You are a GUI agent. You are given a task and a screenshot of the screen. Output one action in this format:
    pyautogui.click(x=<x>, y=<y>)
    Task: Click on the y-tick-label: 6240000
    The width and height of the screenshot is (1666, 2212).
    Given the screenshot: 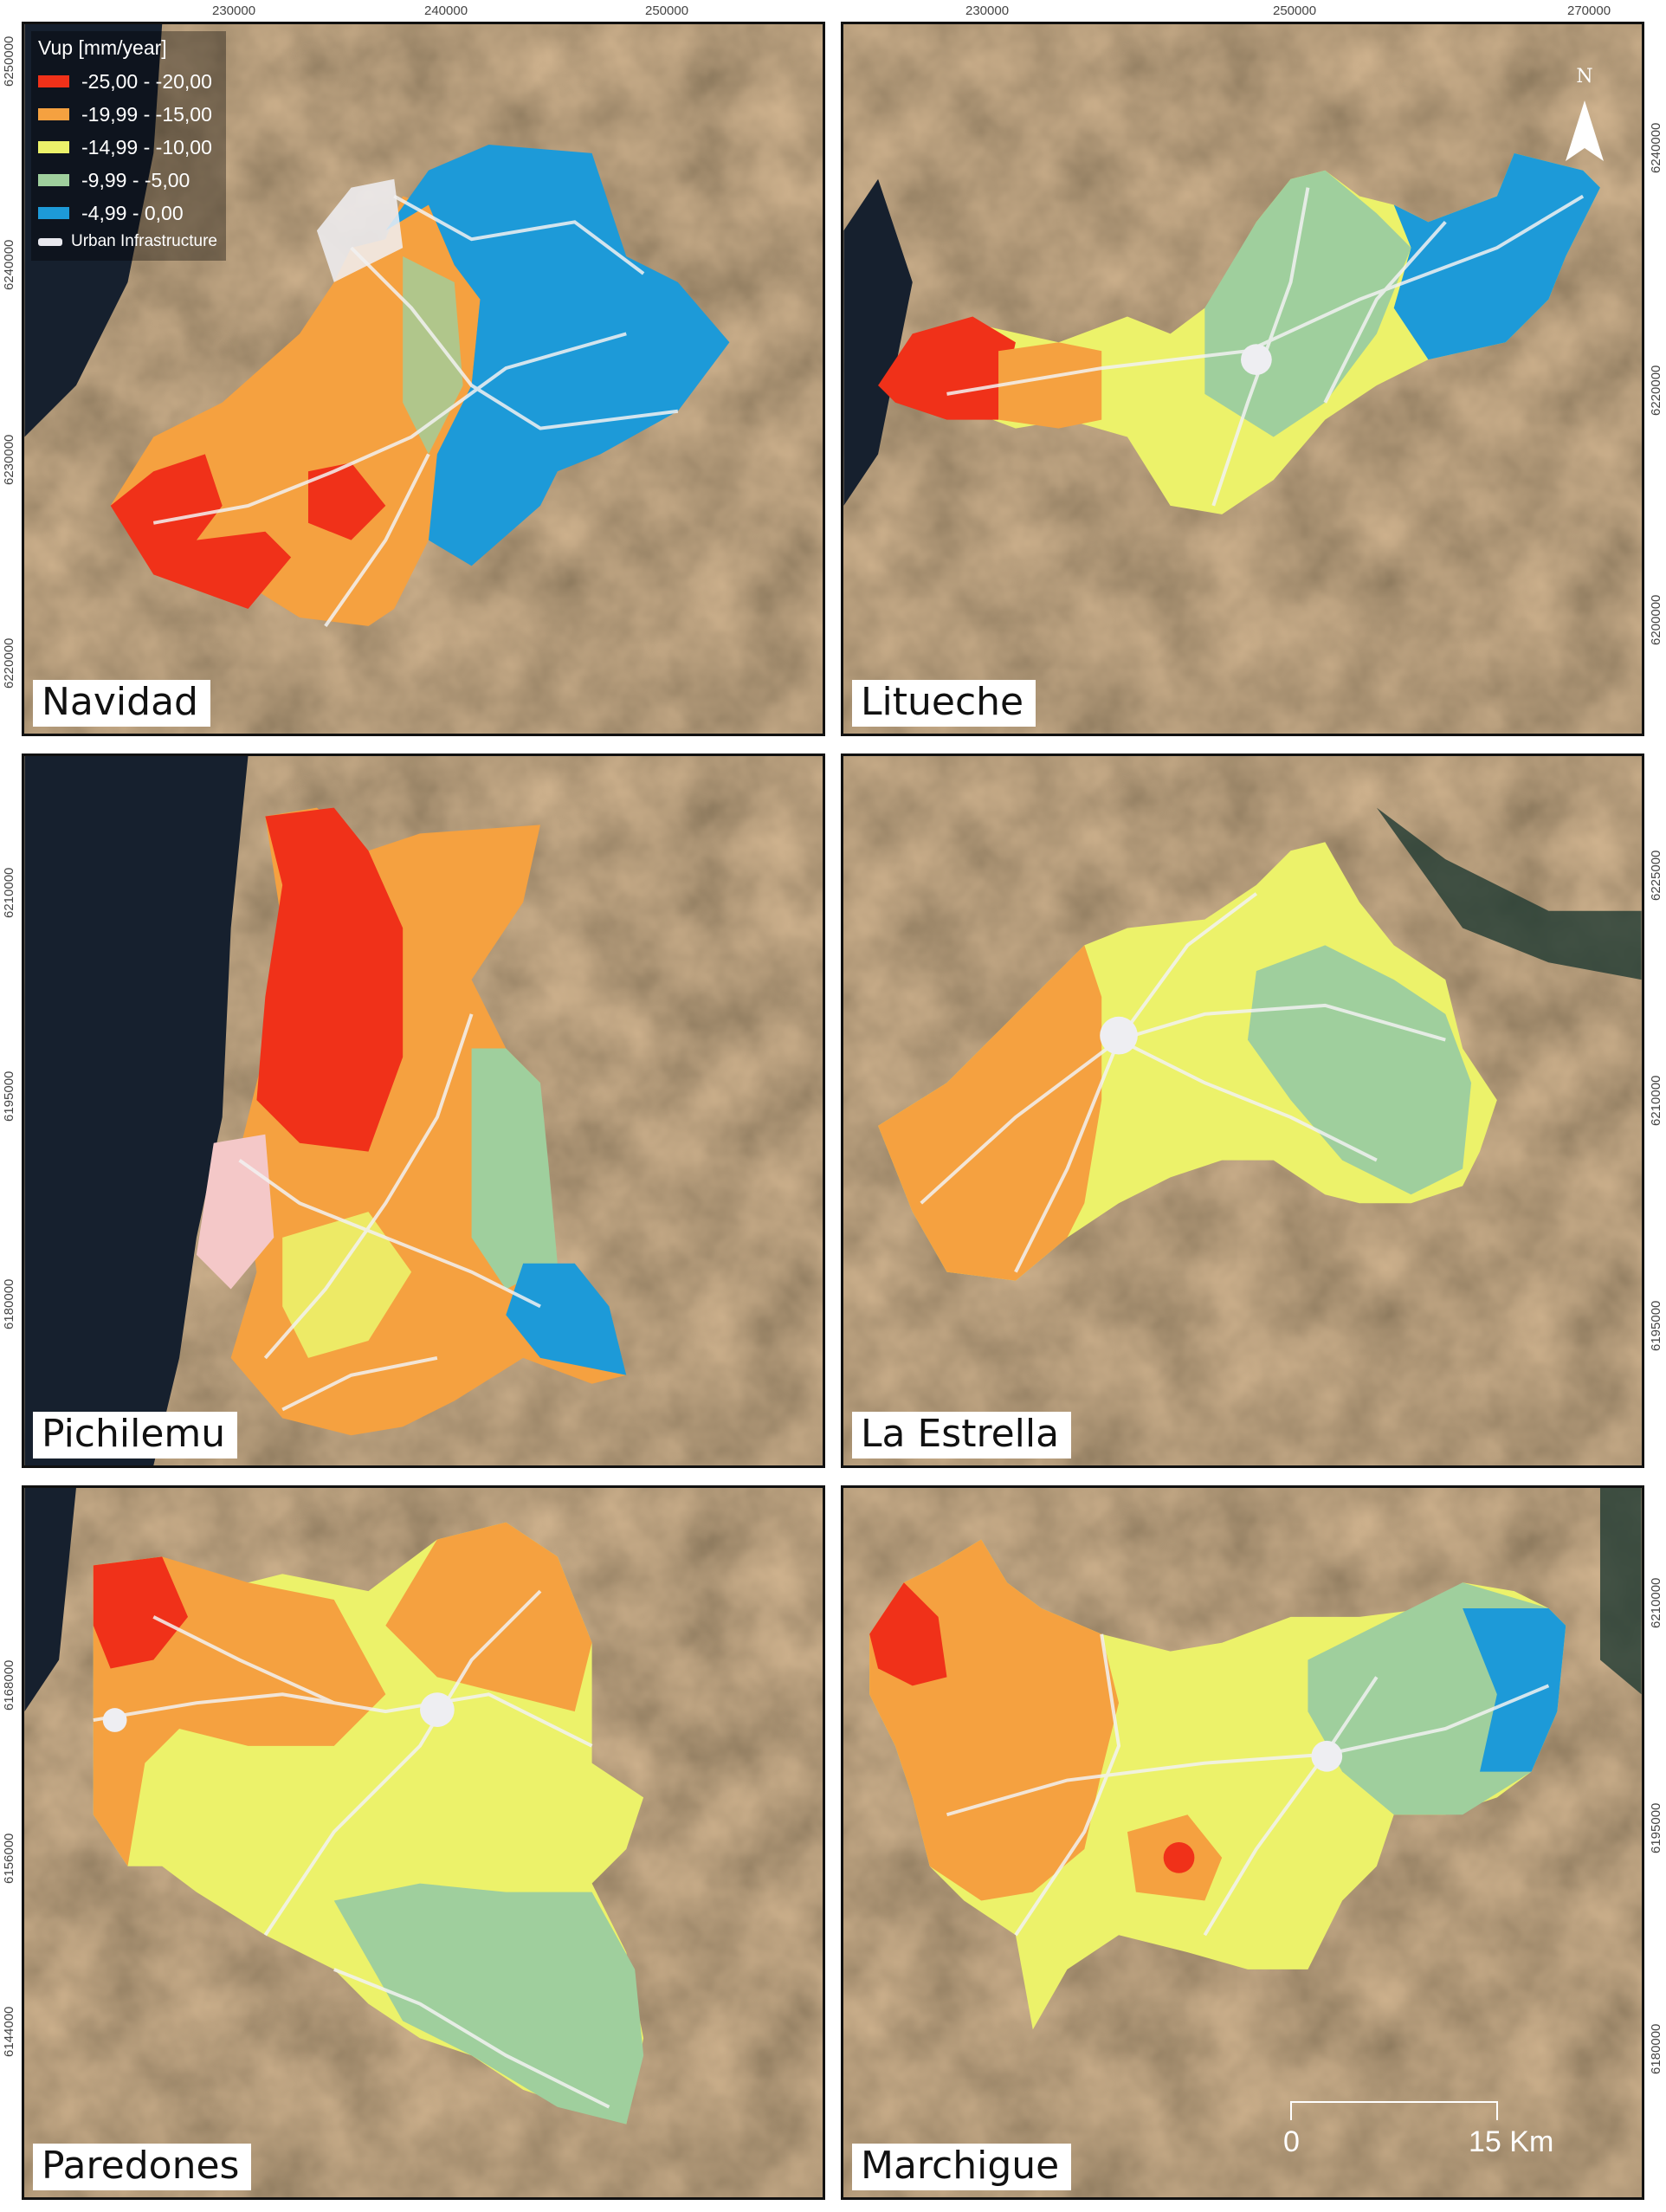 What is the action you would take?
    pyautogui.click(x=1656, y=147)
    